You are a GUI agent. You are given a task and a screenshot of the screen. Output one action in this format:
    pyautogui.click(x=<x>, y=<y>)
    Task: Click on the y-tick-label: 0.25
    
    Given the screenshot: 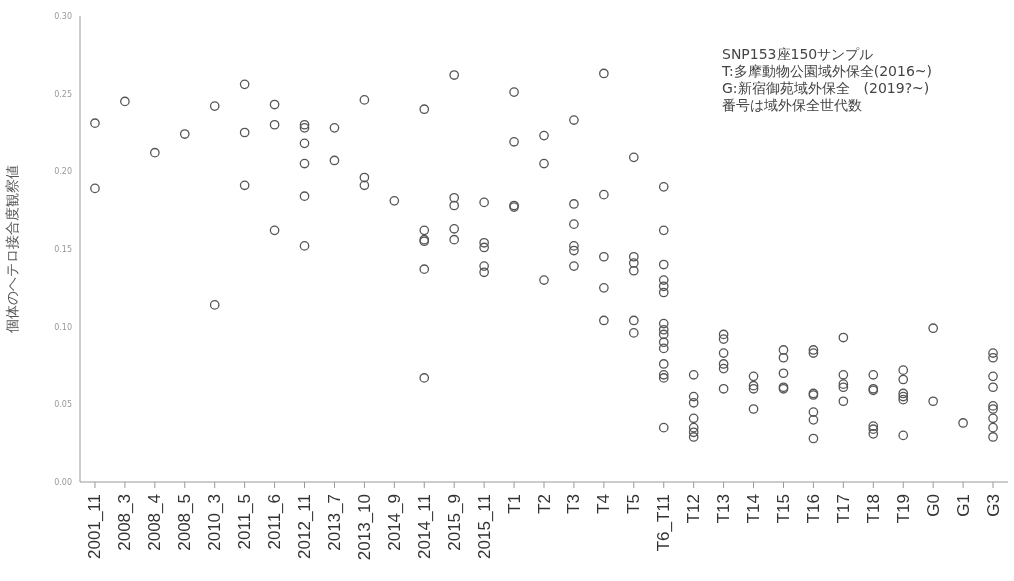 What is the action you would take?
    pyautogui.click(x=63, y=94)
    